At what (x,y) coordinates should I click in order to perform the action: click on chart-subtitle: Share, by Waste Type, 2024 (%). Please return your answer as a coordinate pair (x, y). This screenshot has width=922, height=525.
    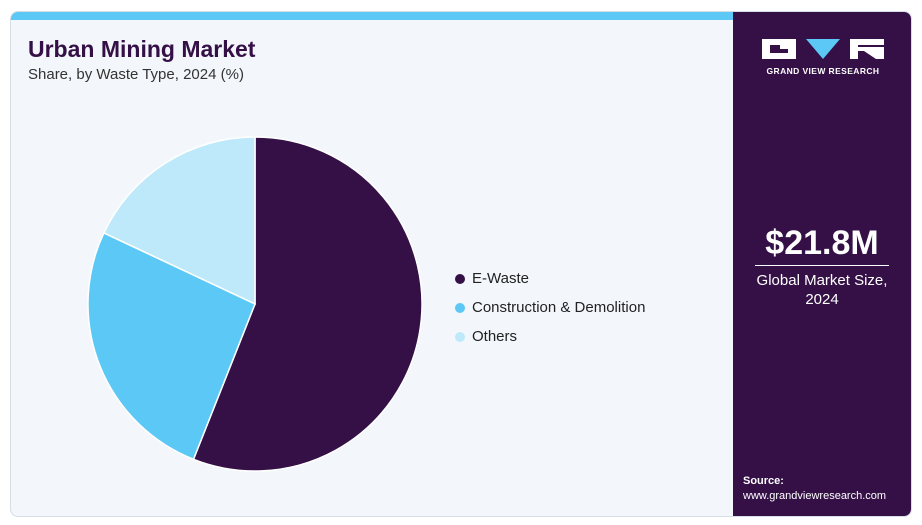
    Looking at the image, I should click on (136, 74).